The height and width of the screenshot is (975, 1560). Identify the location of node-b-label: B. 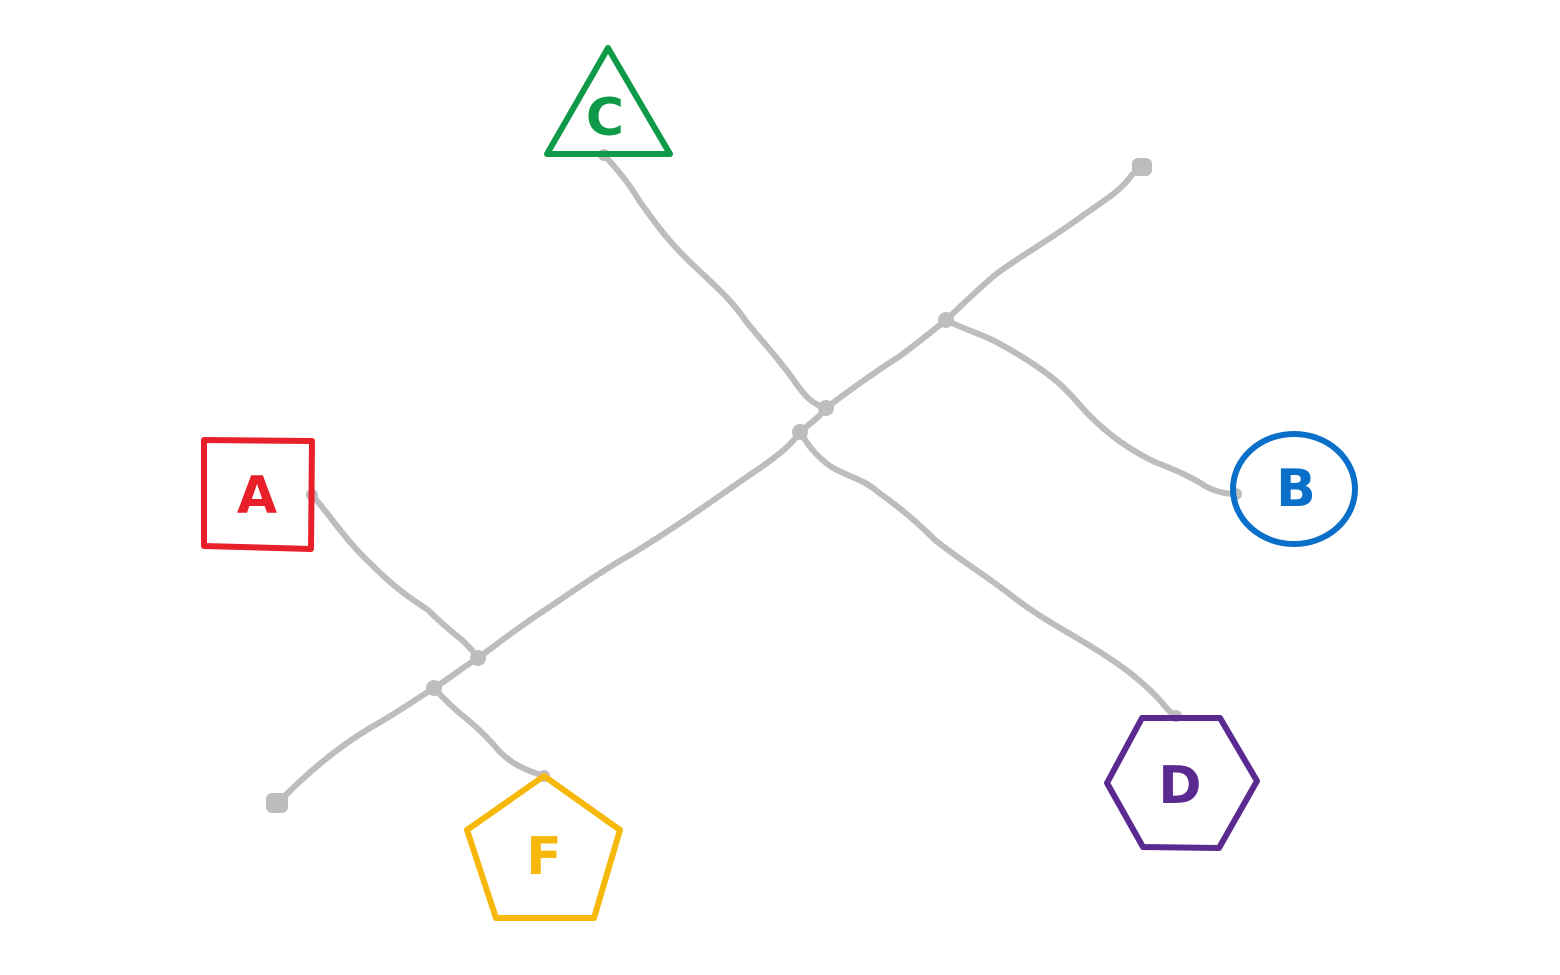
(1296, 489).